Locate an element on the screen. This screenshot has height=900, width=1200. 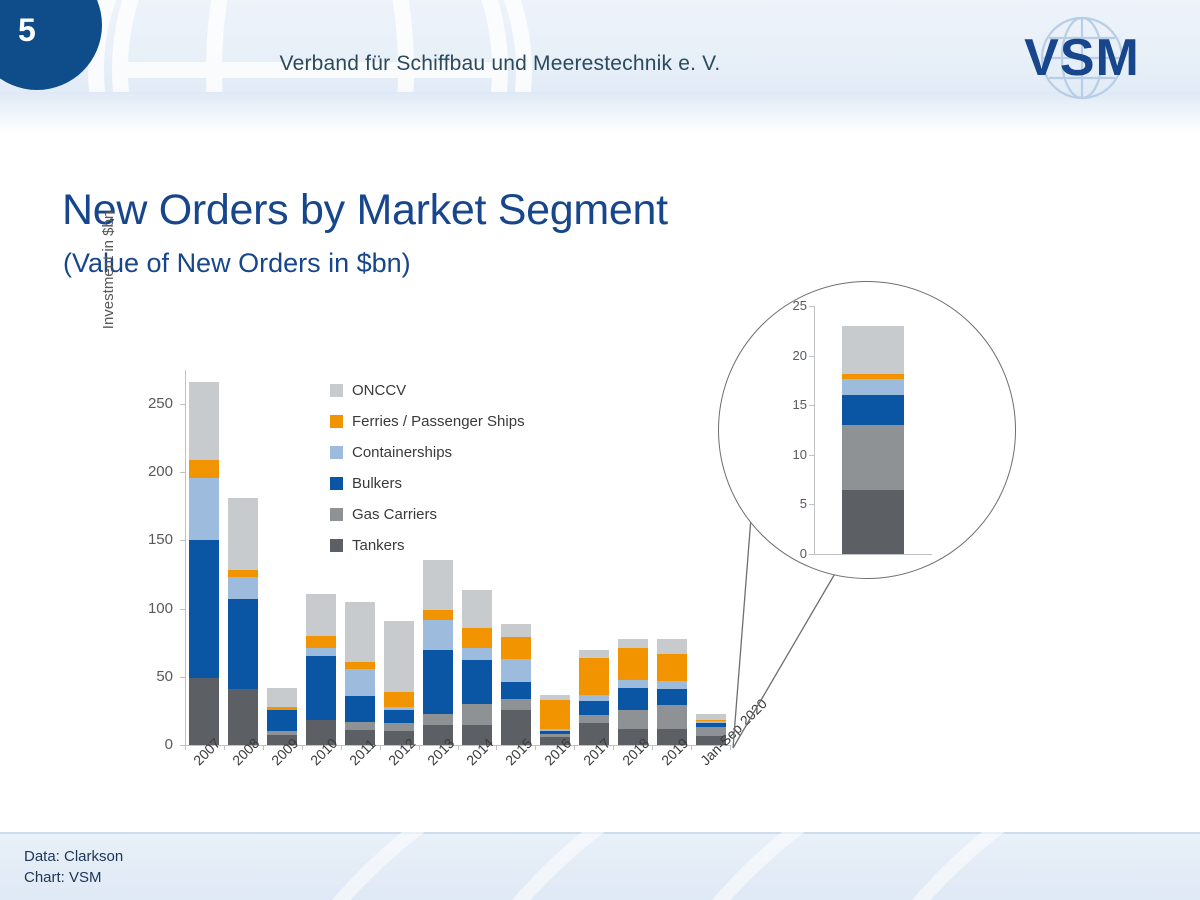
bar-2015 is located at coordinates (515, 684).